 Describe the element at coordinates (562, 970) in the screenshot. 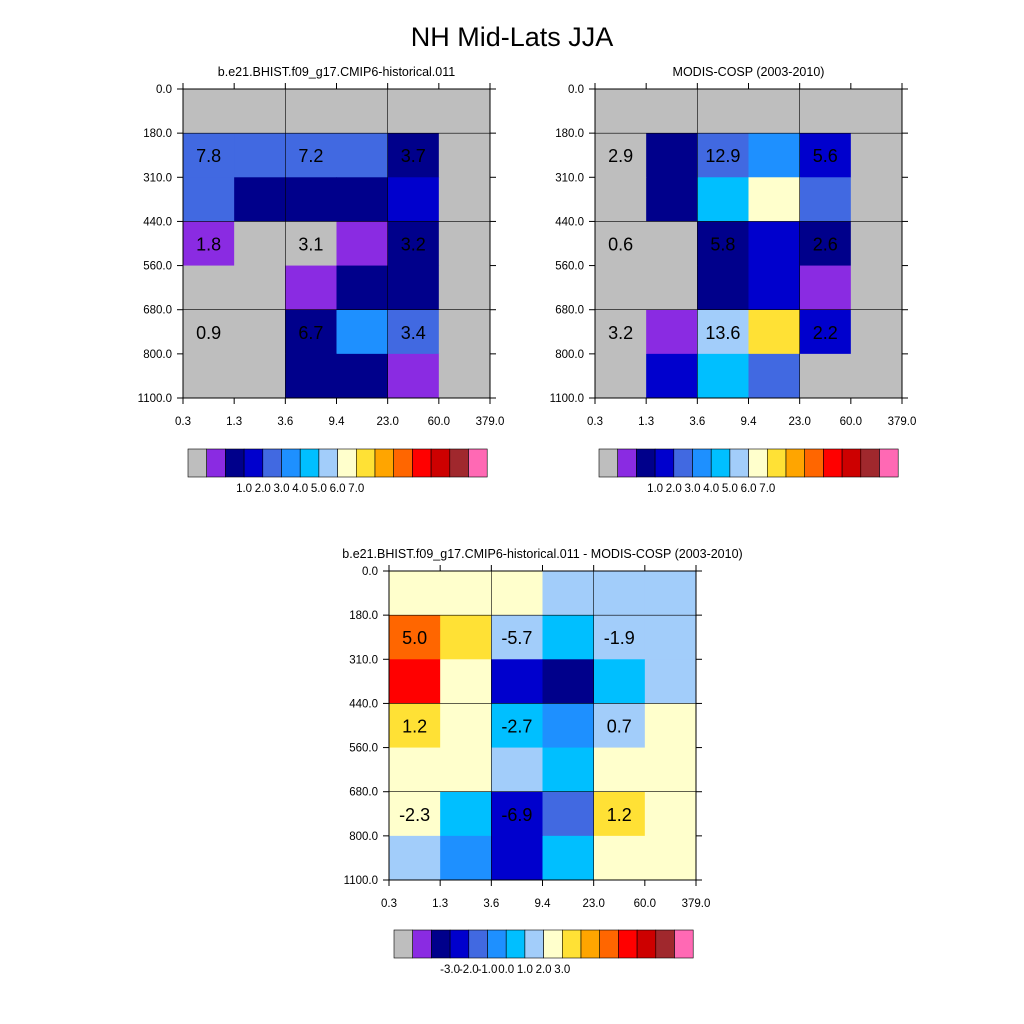

I see `colorbar-label: 3.0` at that location.